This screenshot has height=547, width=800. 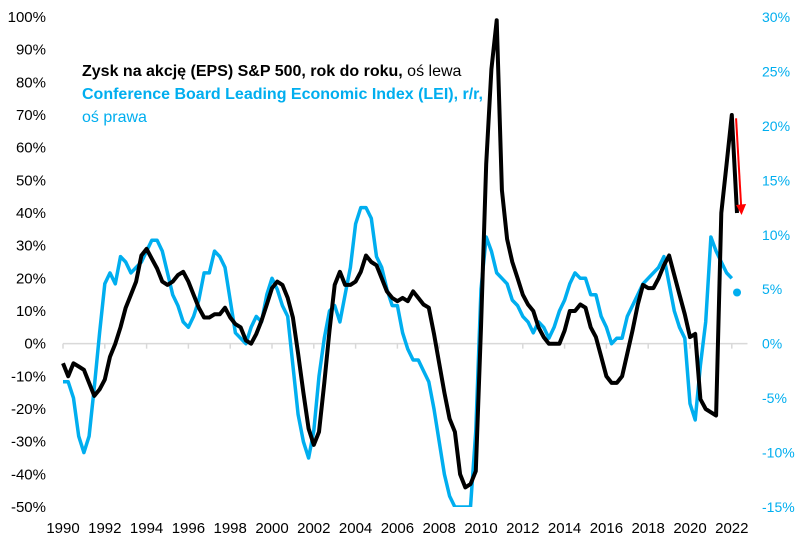 I want to click on left-axis-tick-label: -50%, so click(x=28, y=507).